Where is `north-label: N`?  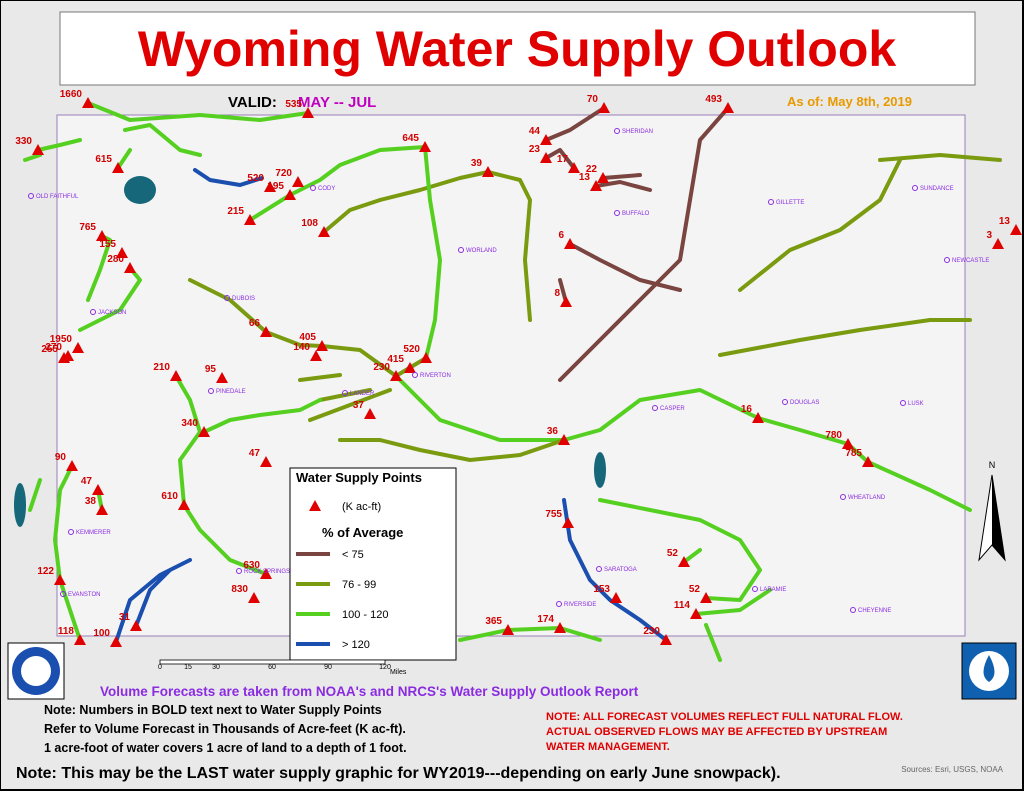 north-label: N is located at coordinates (992, 465).